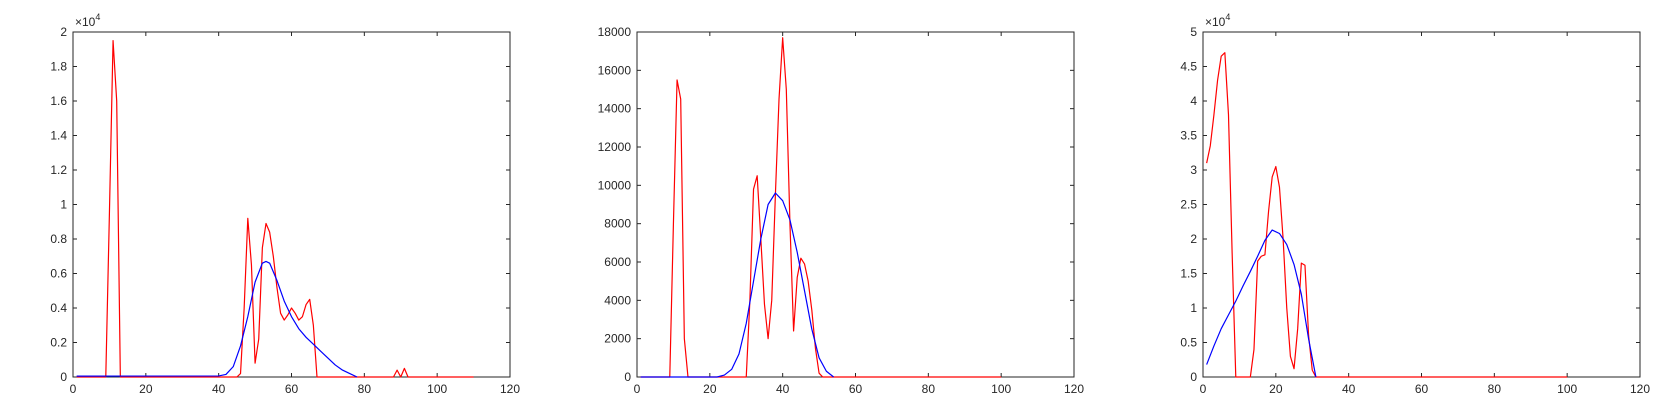  I want to click on y-tick-label: 3.5, so click(1188, 136).